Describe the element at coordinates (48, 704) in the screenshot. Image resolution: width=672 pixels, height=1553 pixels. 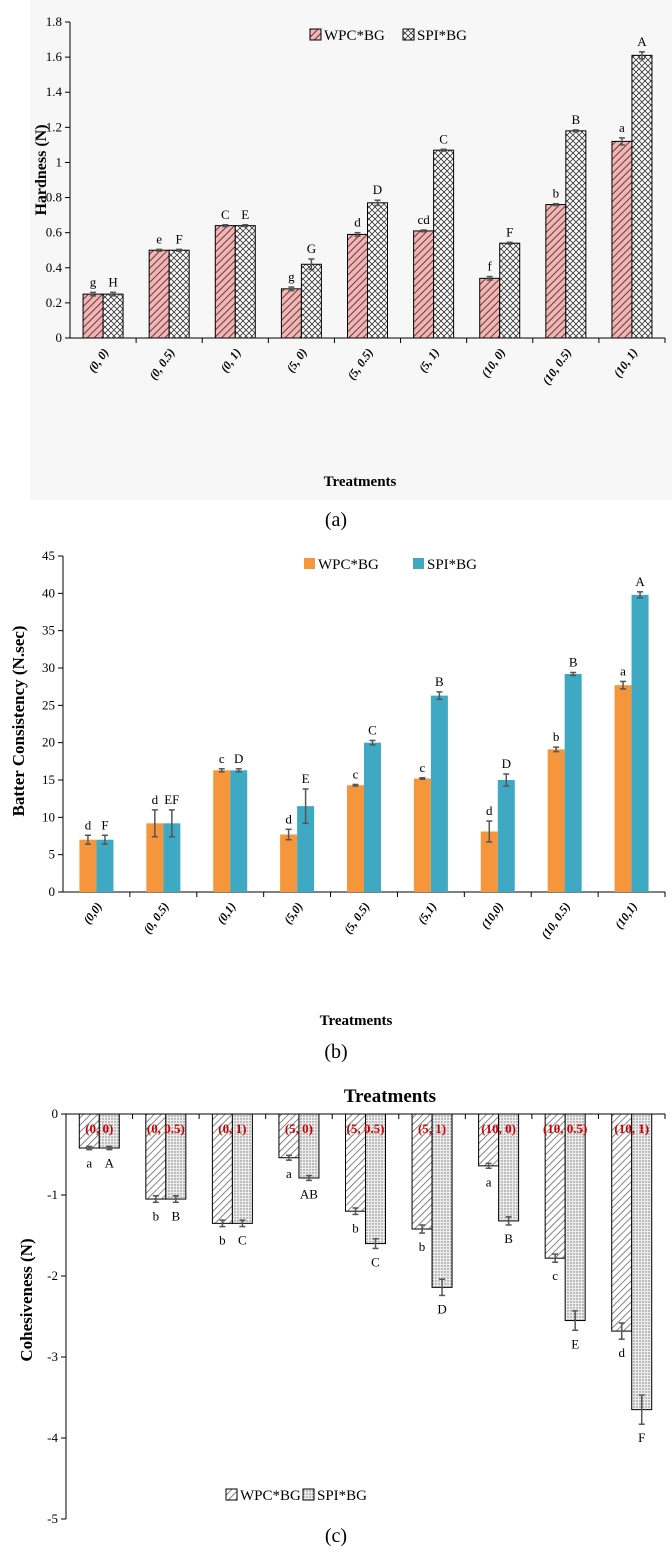
I see `y-tick-label: 25` at that location.